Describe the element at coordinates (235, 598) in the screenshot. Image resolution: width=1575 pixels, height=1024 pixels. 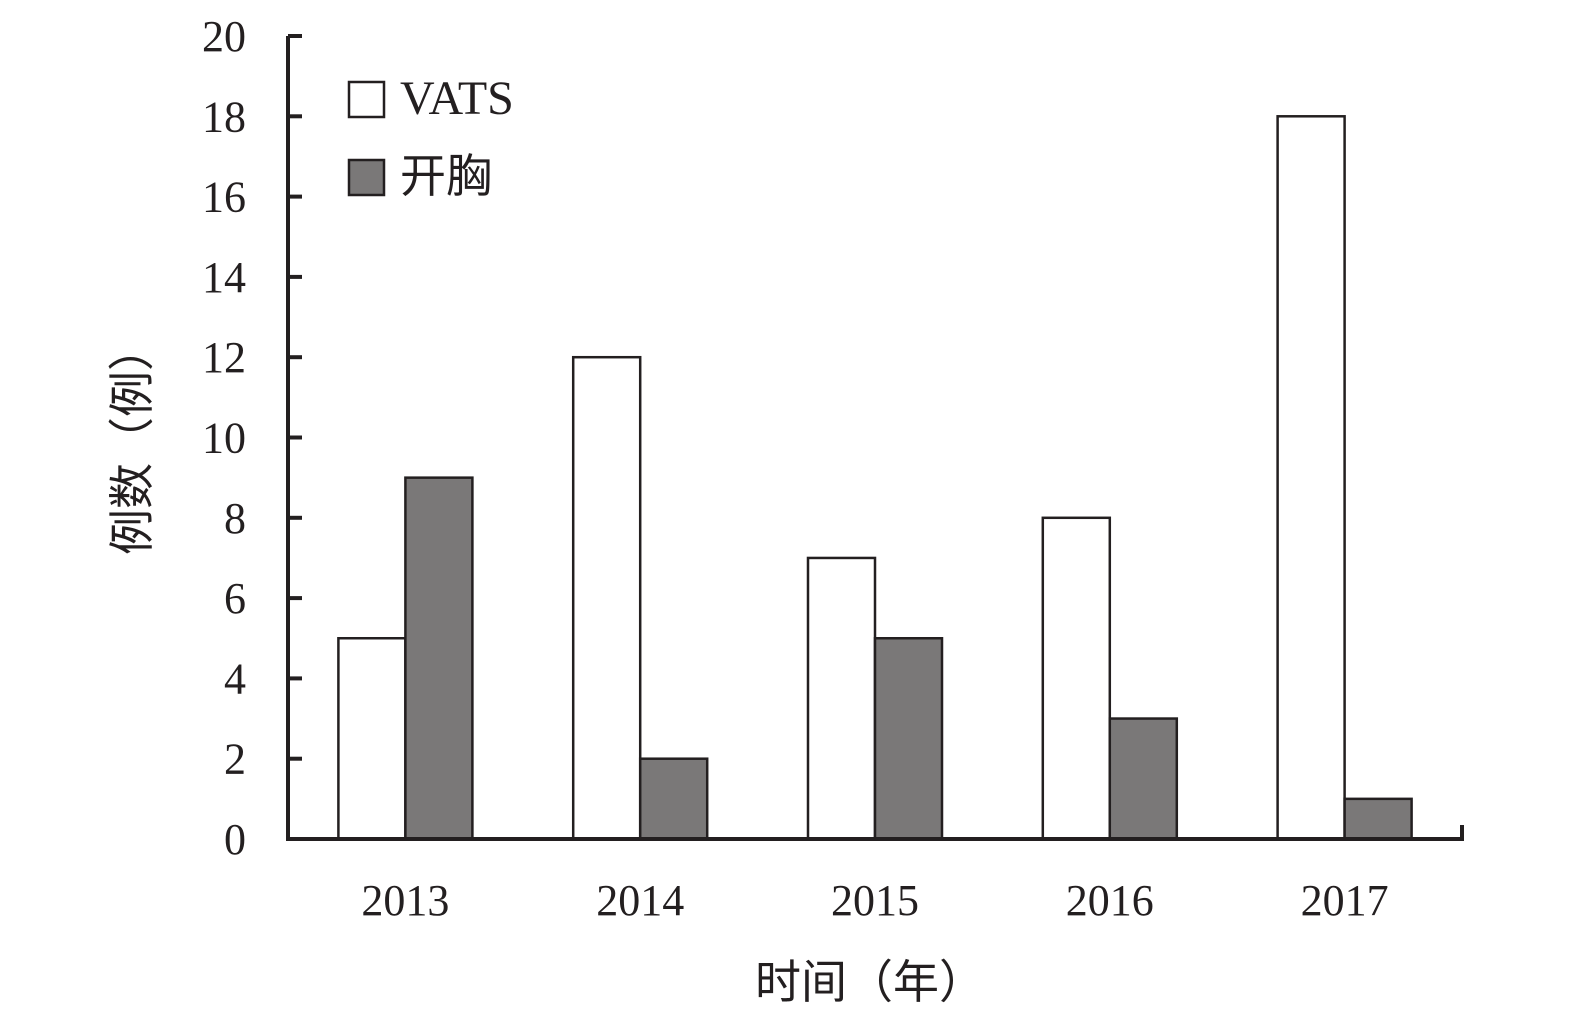
I see `y-tick-label: 6` at that location.